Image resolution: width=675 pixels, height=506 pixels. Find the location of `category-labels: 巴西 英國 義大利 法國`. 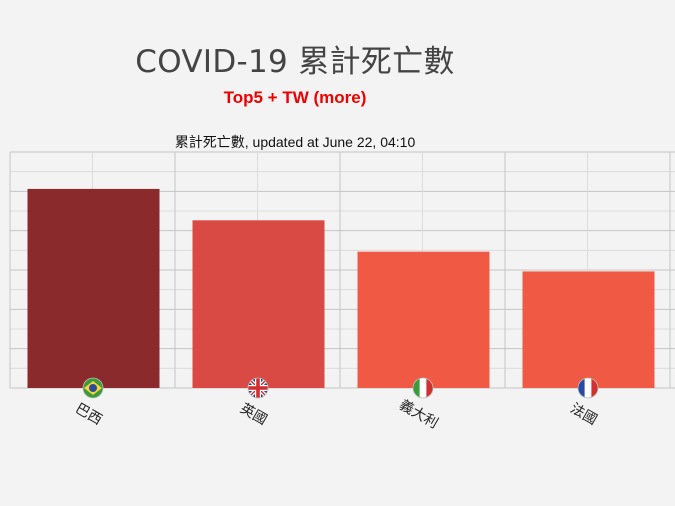

category-labels: 巴西 英國 義大利 法國 is located at coordinates (335, 414).